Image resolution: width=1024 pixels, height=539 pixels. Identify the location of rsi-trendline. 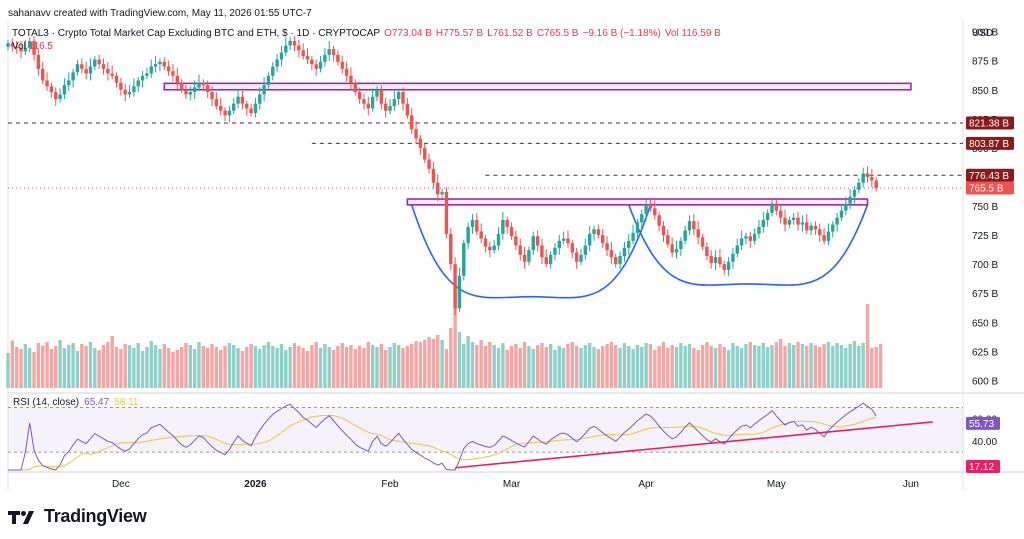
(694, 445).